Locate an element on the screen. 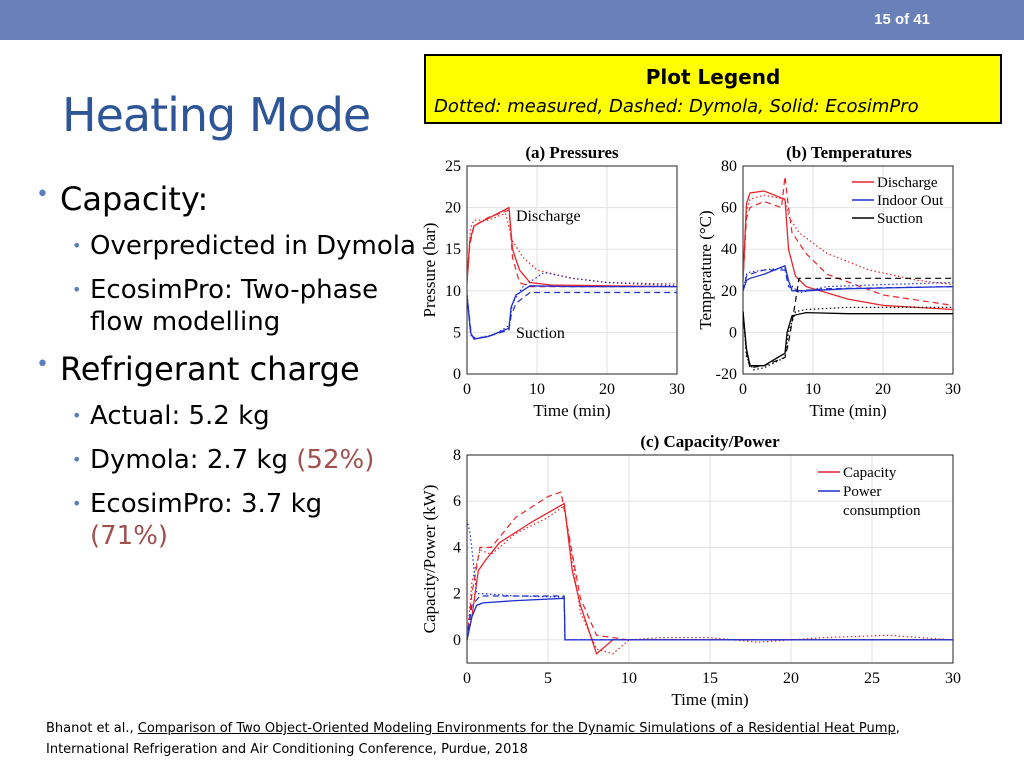  y-tick-label: 40 is located at coordinates (729, 249).